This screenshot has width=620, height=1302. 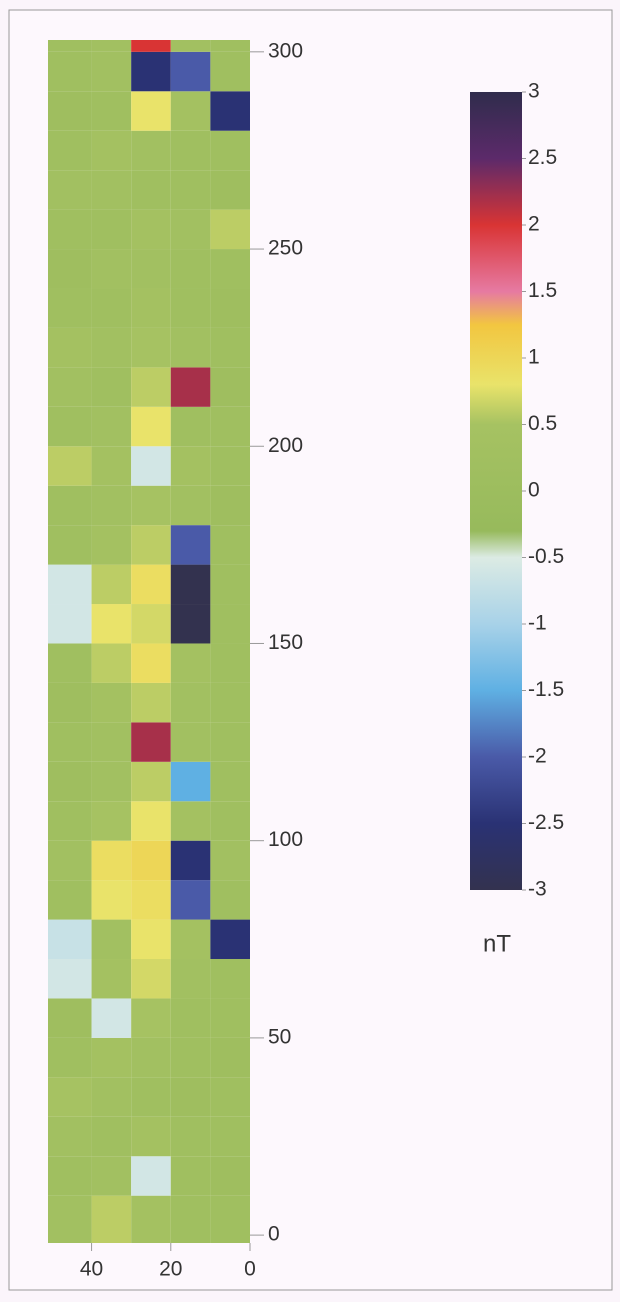 What do you see at coordinates (546, 689) in the screenshot?
I see `colorbar-tick-label: -1.5` at bounding box center [546, 689].